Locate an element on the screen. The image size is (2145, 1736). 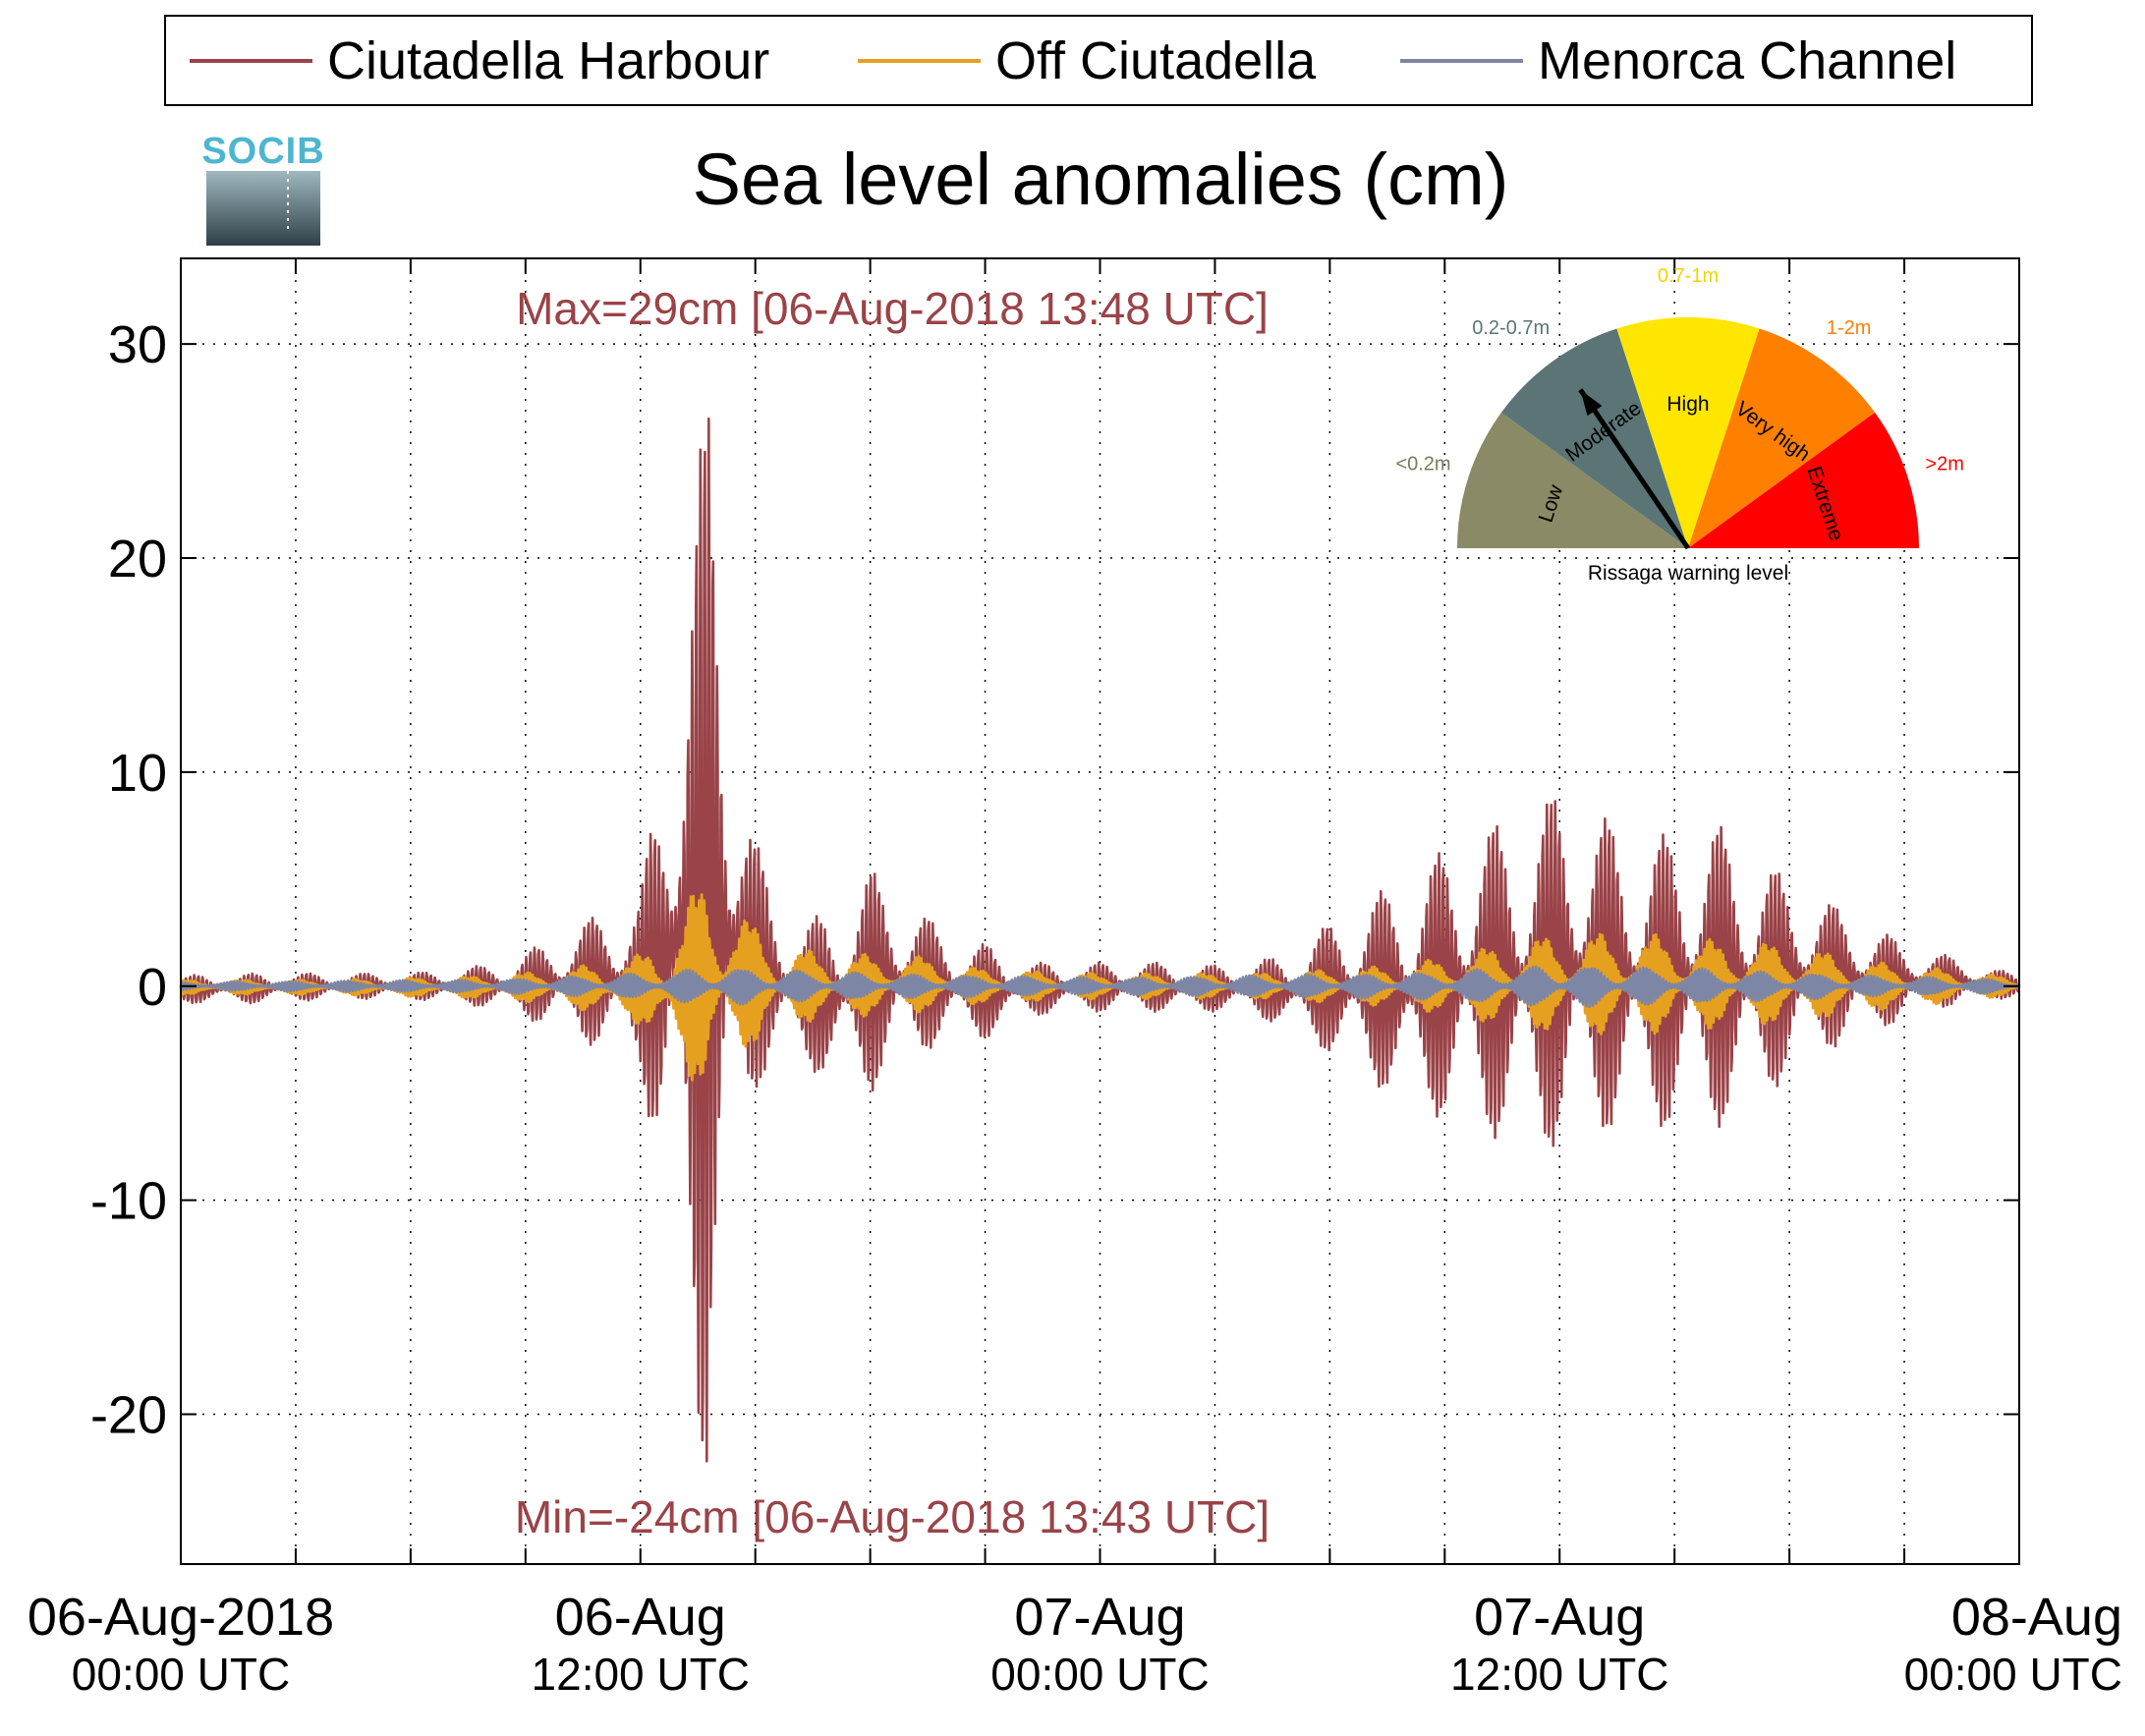
y-tick-label: -10 is located at coordinates (128, 1201).